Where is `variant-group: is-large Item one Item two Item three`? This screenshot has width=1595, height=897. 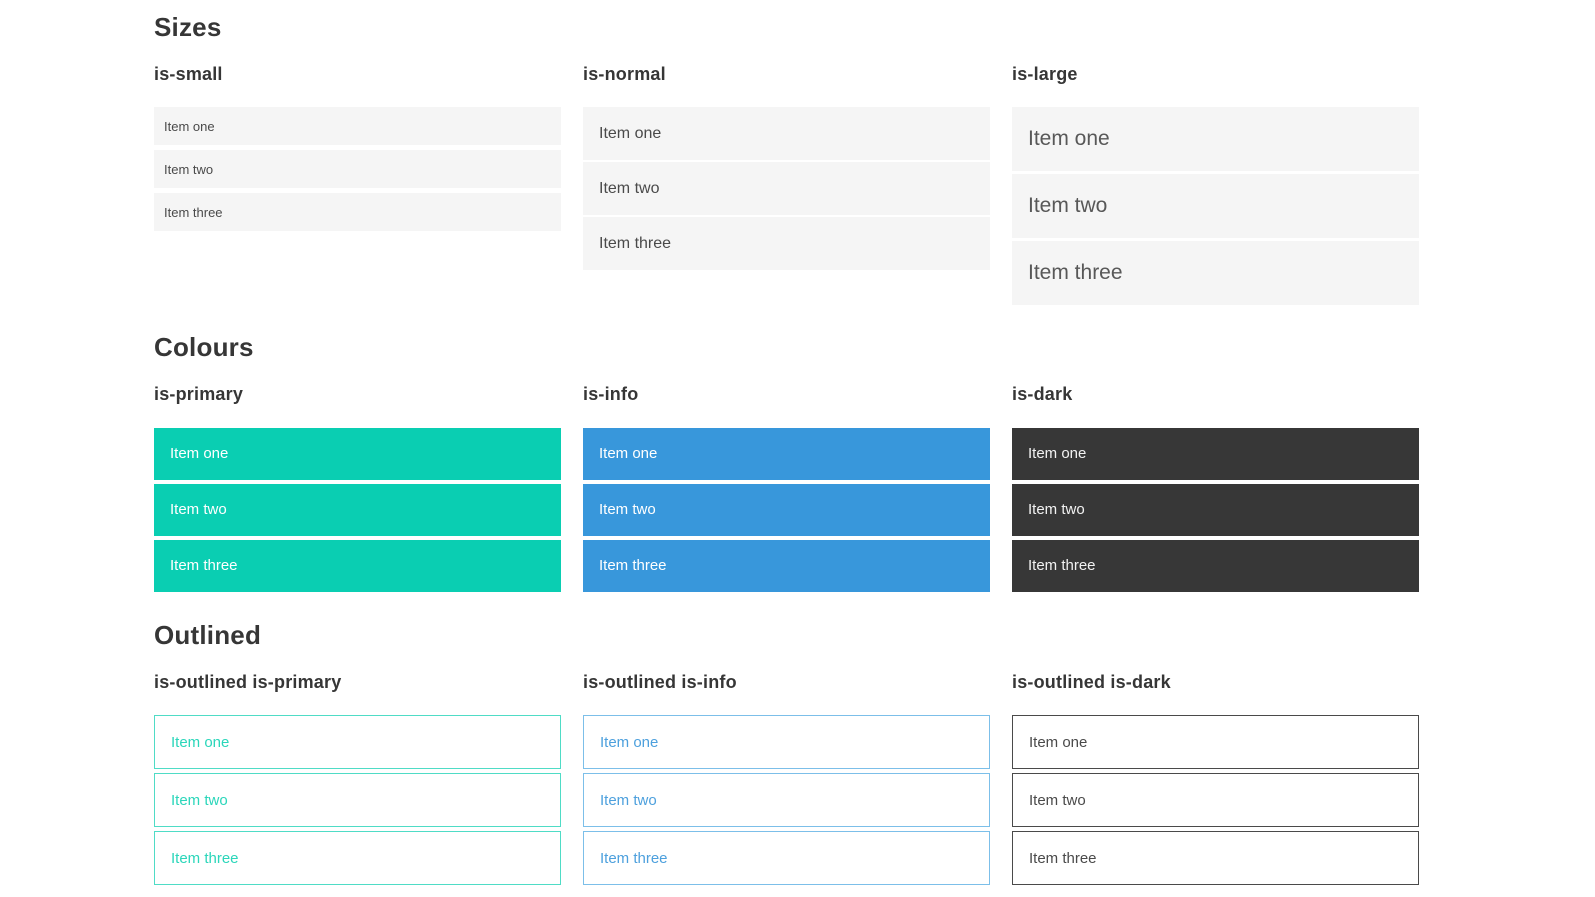
variant-group: is-large Item one Item two Item three is located at coordinates (1215, 186).